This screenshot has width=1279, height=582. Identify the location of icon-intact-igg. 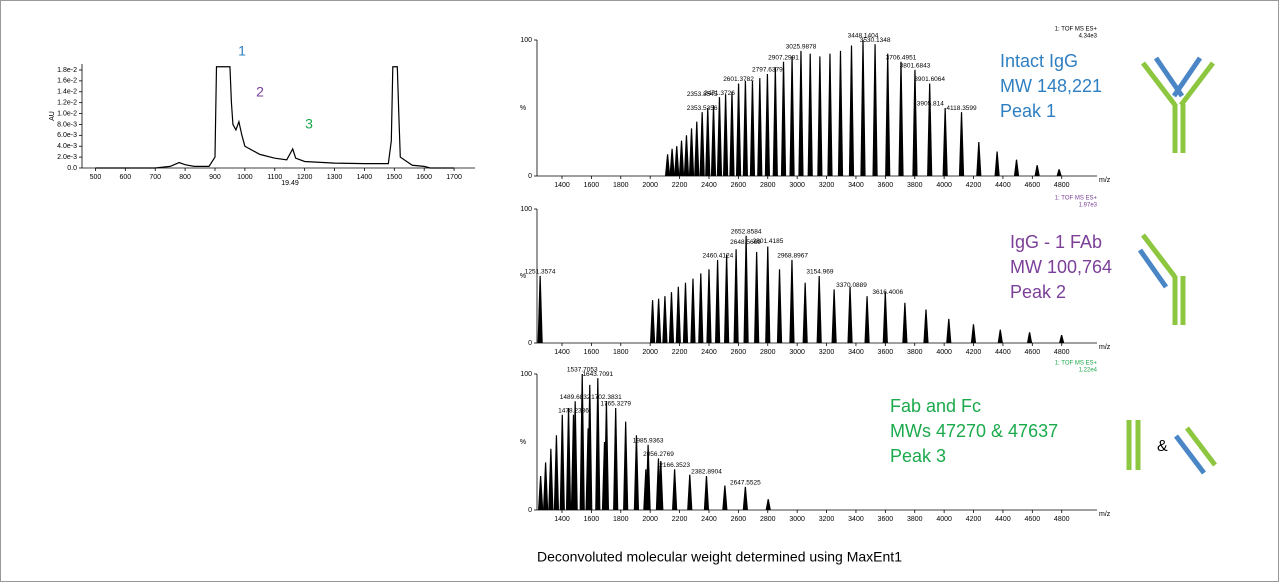
(1178, 104).